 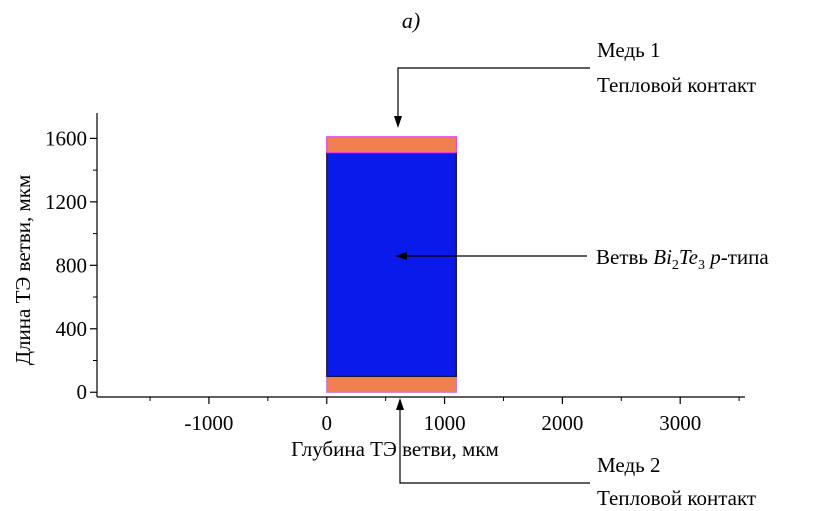 I want to click on annotation-top-line1: Медь 1, so click(x=628, y=50).